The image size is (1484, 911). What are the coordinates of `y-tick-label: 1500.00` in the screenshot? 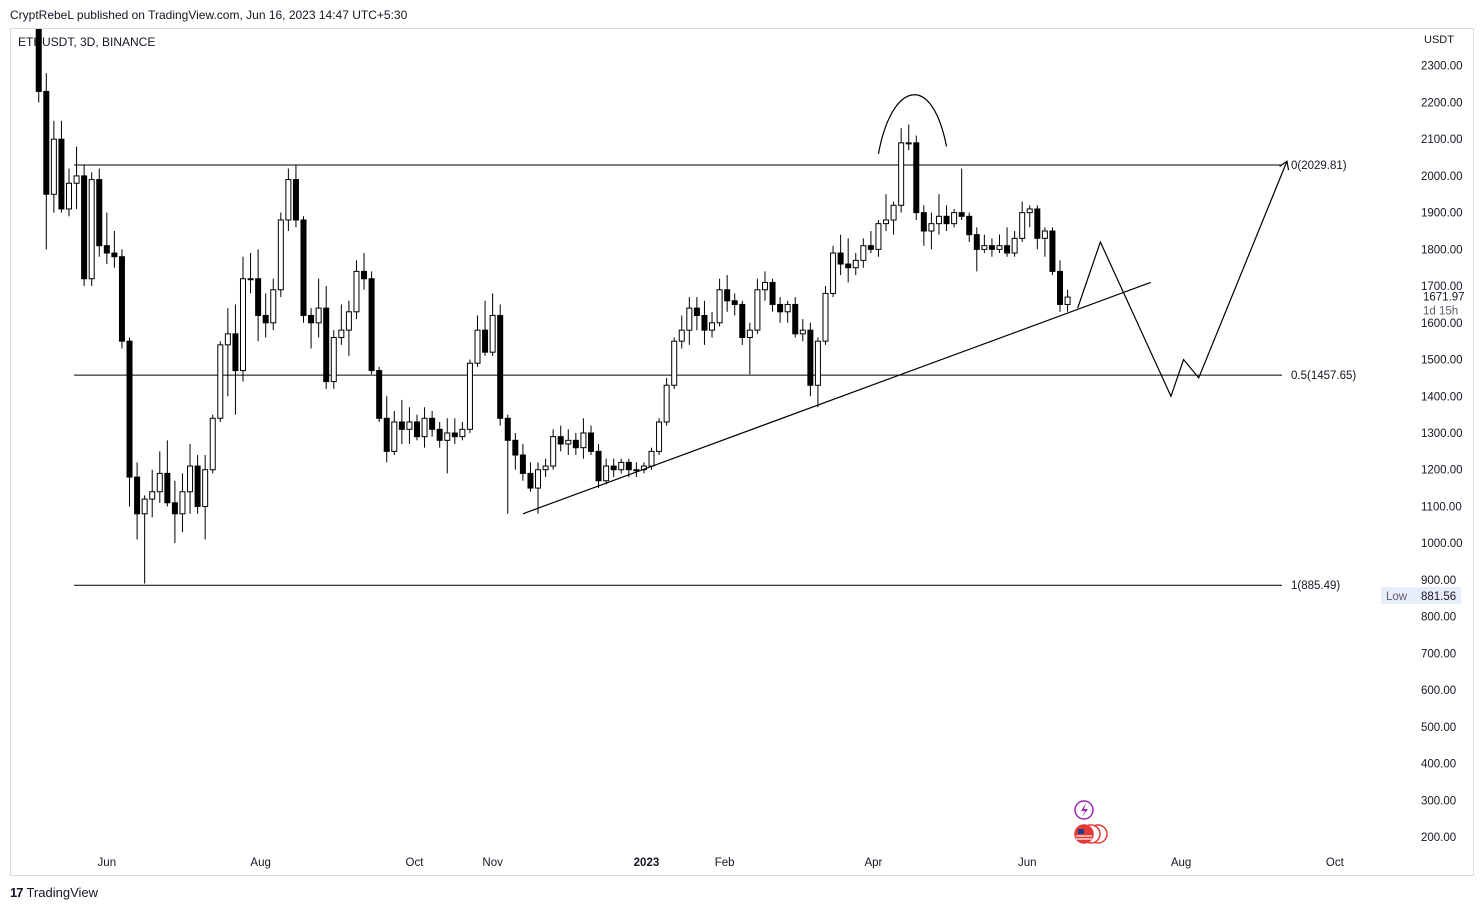 It's located at (1442, 361).